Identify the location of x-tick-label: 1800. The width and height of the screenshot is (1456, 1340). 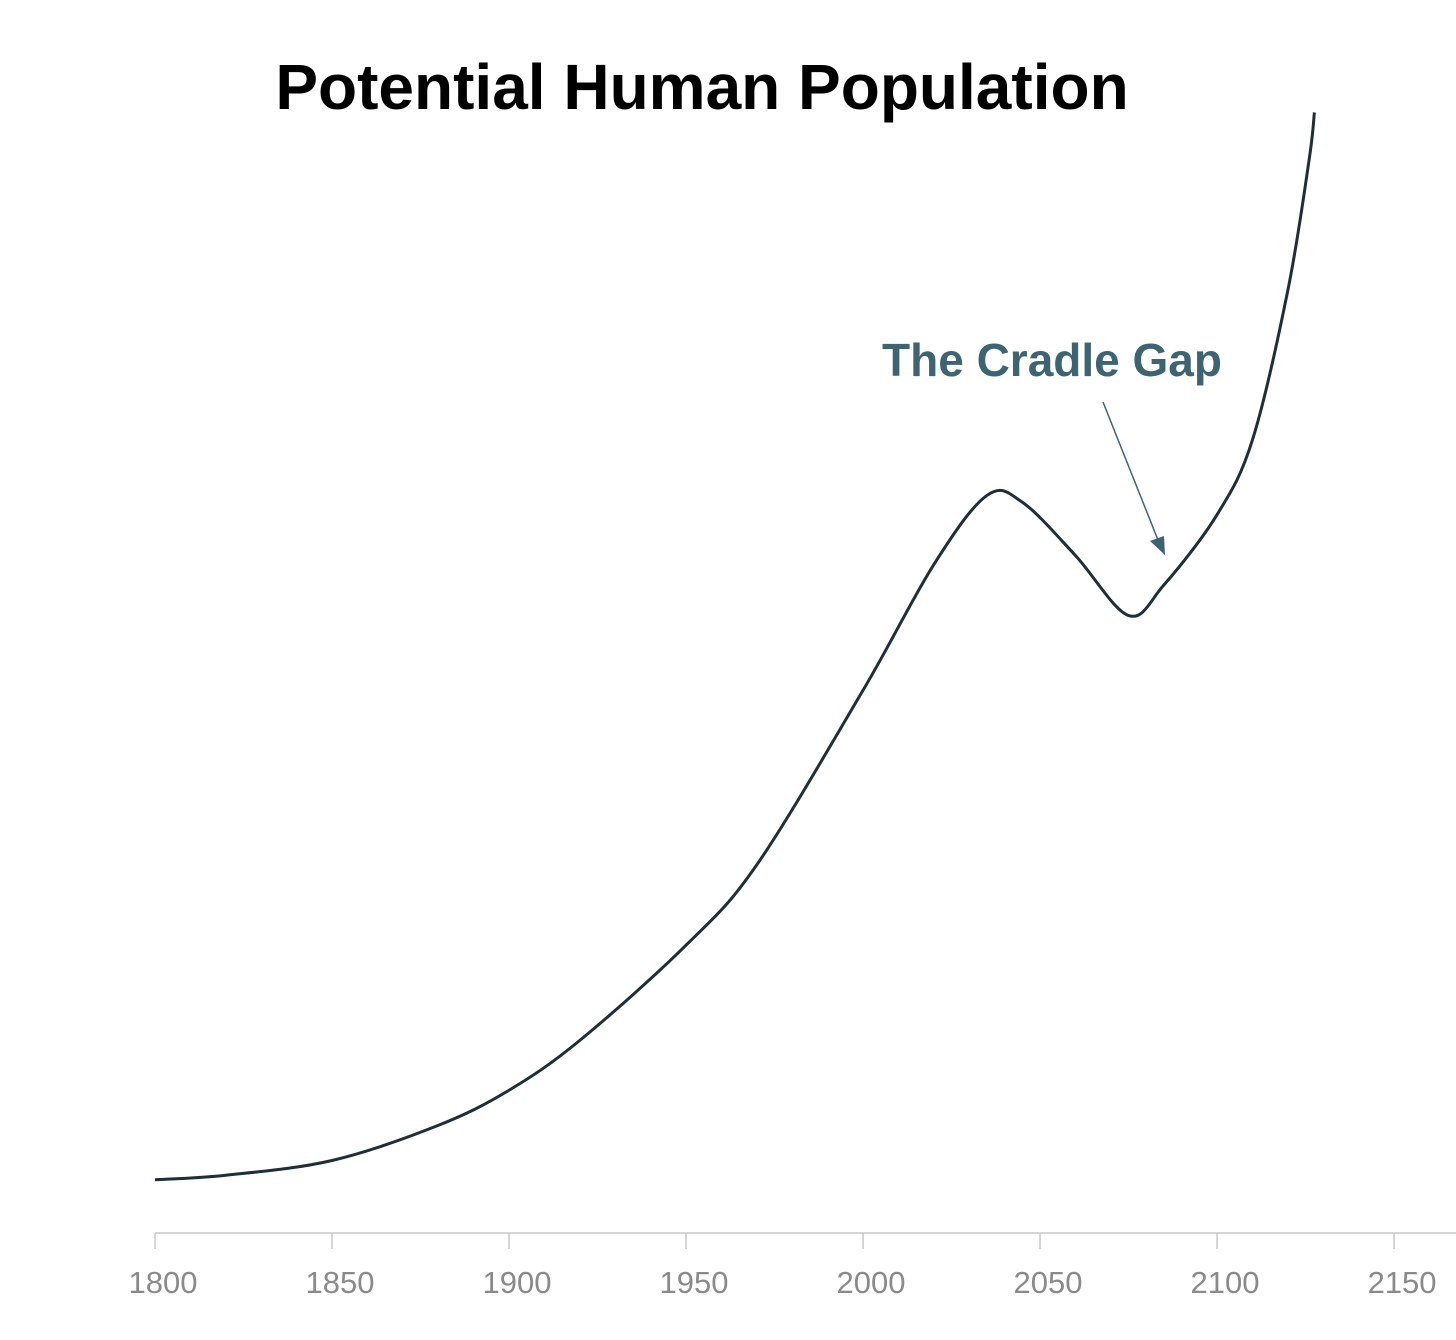
(163, 1282).